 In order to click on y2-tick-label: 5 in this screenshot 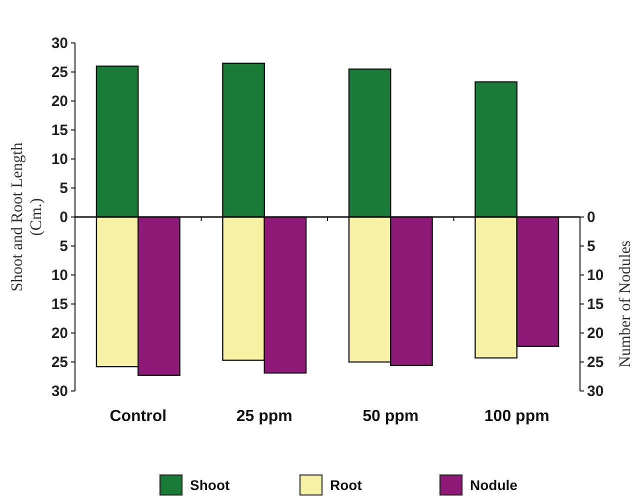, I will do `click(591, 246)`.